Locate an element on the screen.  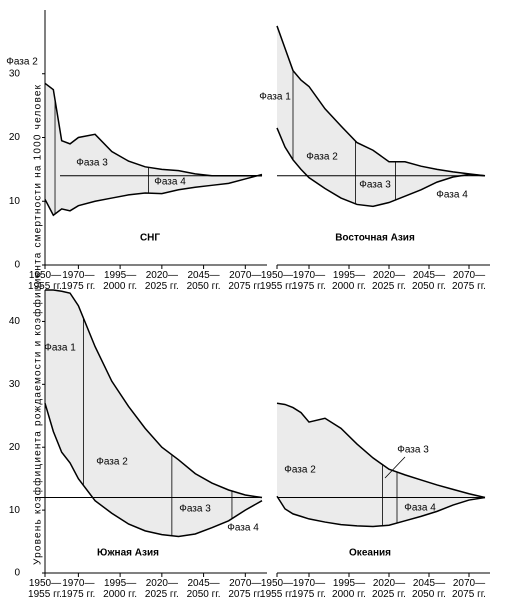
panel-title: Восточная Азия is located at coordinates (375, 238).